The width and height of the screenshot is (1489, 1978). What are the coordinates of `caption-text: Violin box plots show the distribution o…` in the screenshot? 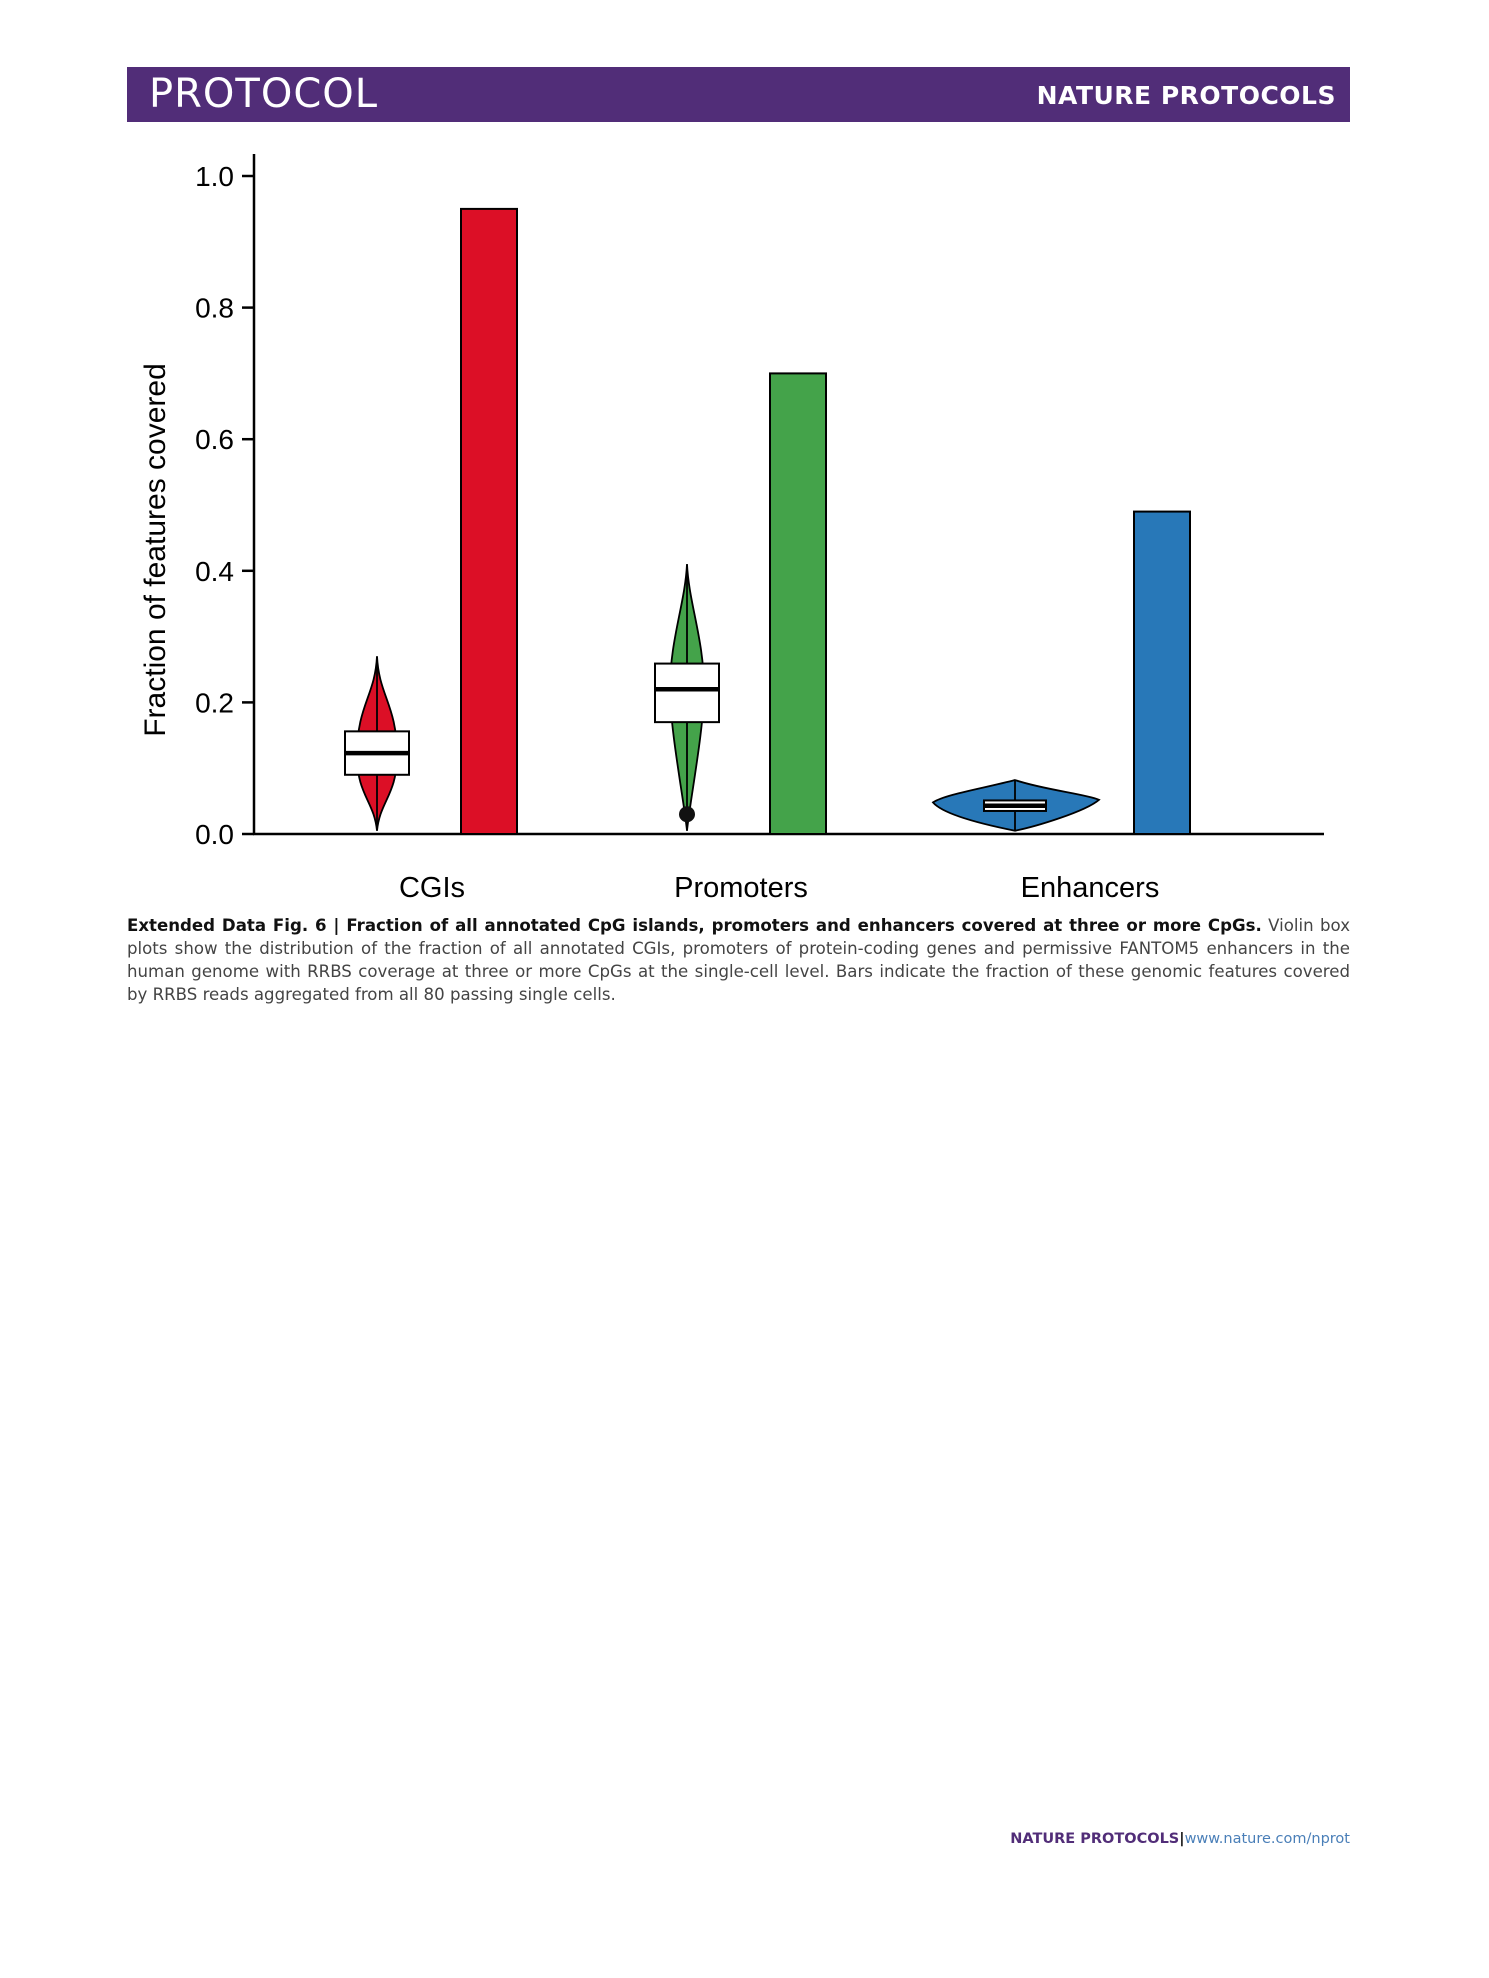 It's located at (739, 960).